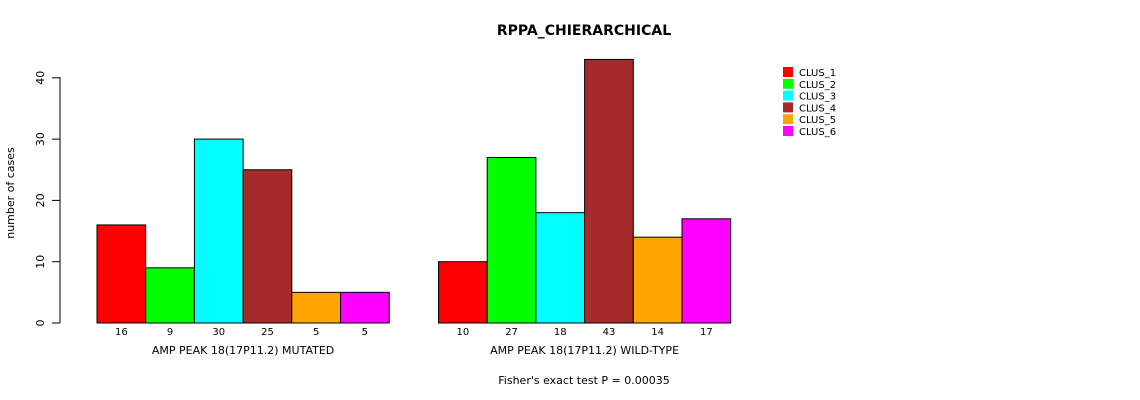 This screenshot has height=400, width=1140. I want to click on bar-count-label: 43, so click(609, 332).